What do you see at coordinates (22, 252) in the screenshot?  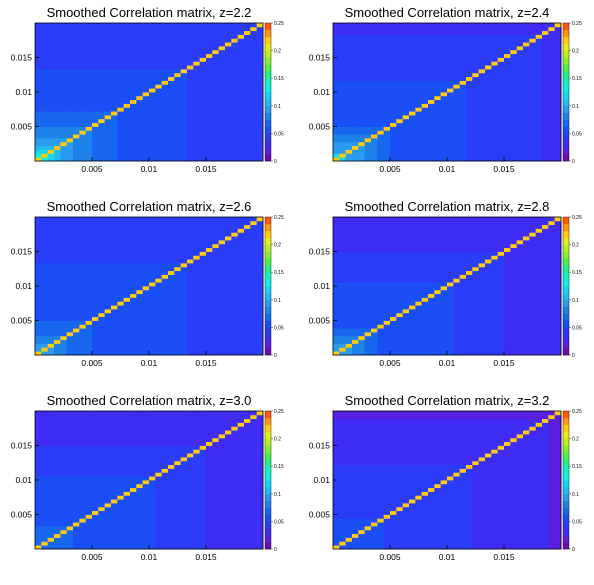 I see `y-tick-label: 0.015` at bounding box center [22, 252].